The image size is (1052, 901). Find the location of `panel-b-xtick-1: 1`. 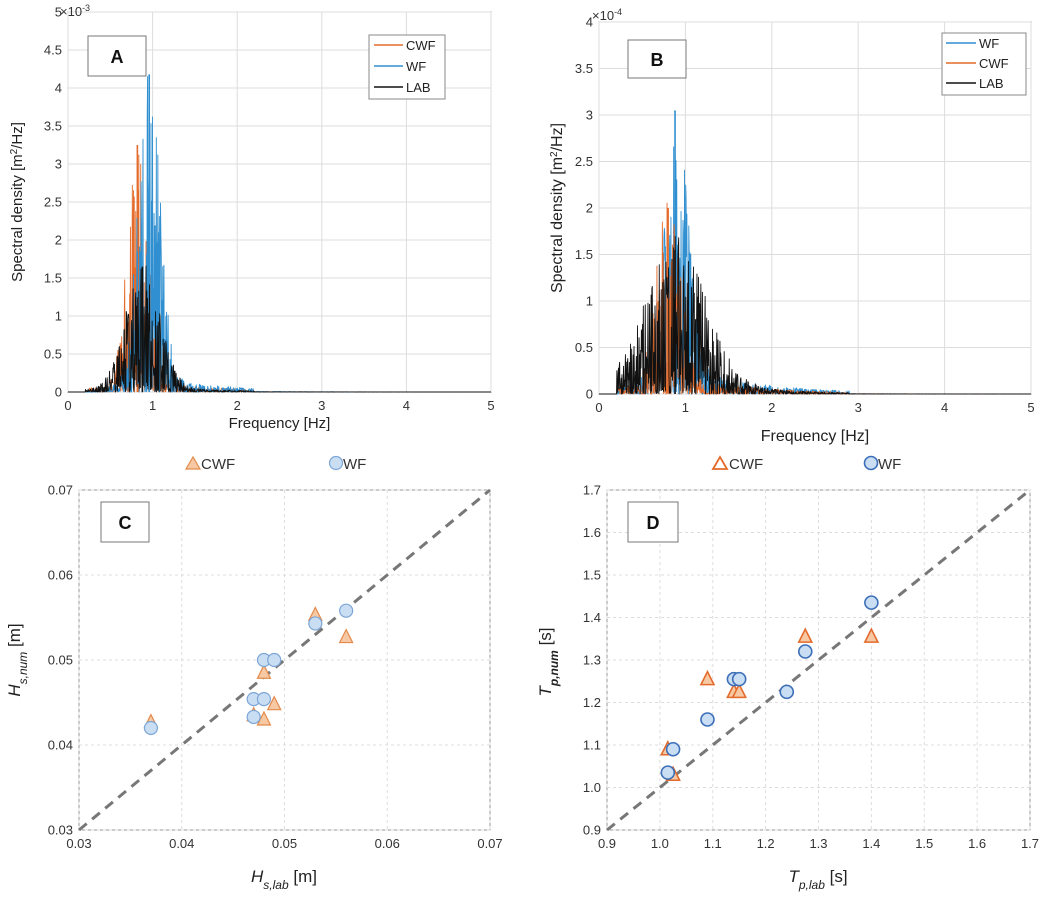

panel-b-xtick-1: 1 is located at coordinates (685, 407).